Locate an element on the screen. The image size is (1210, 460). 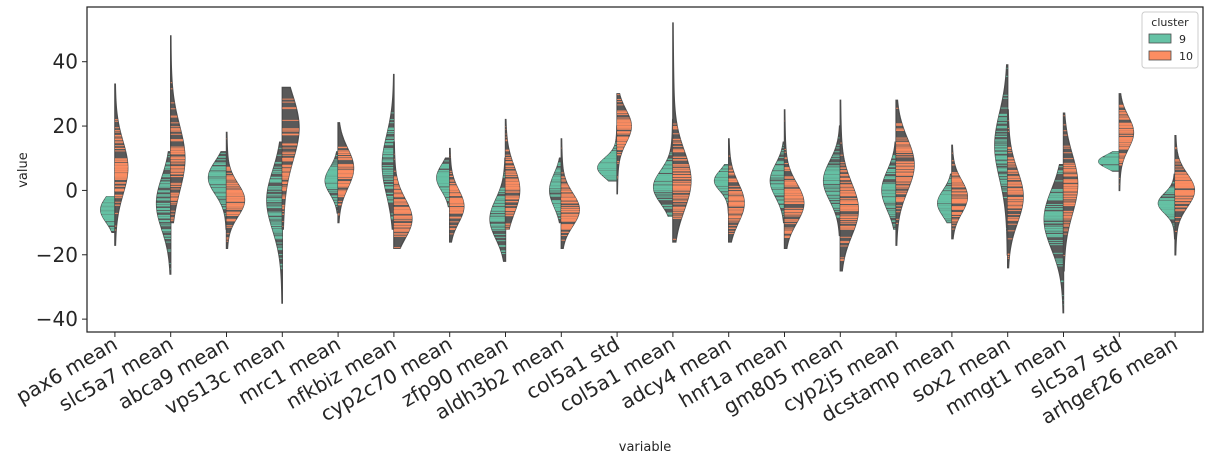
violin-abca9-mean is located at coordinates (226, 190).